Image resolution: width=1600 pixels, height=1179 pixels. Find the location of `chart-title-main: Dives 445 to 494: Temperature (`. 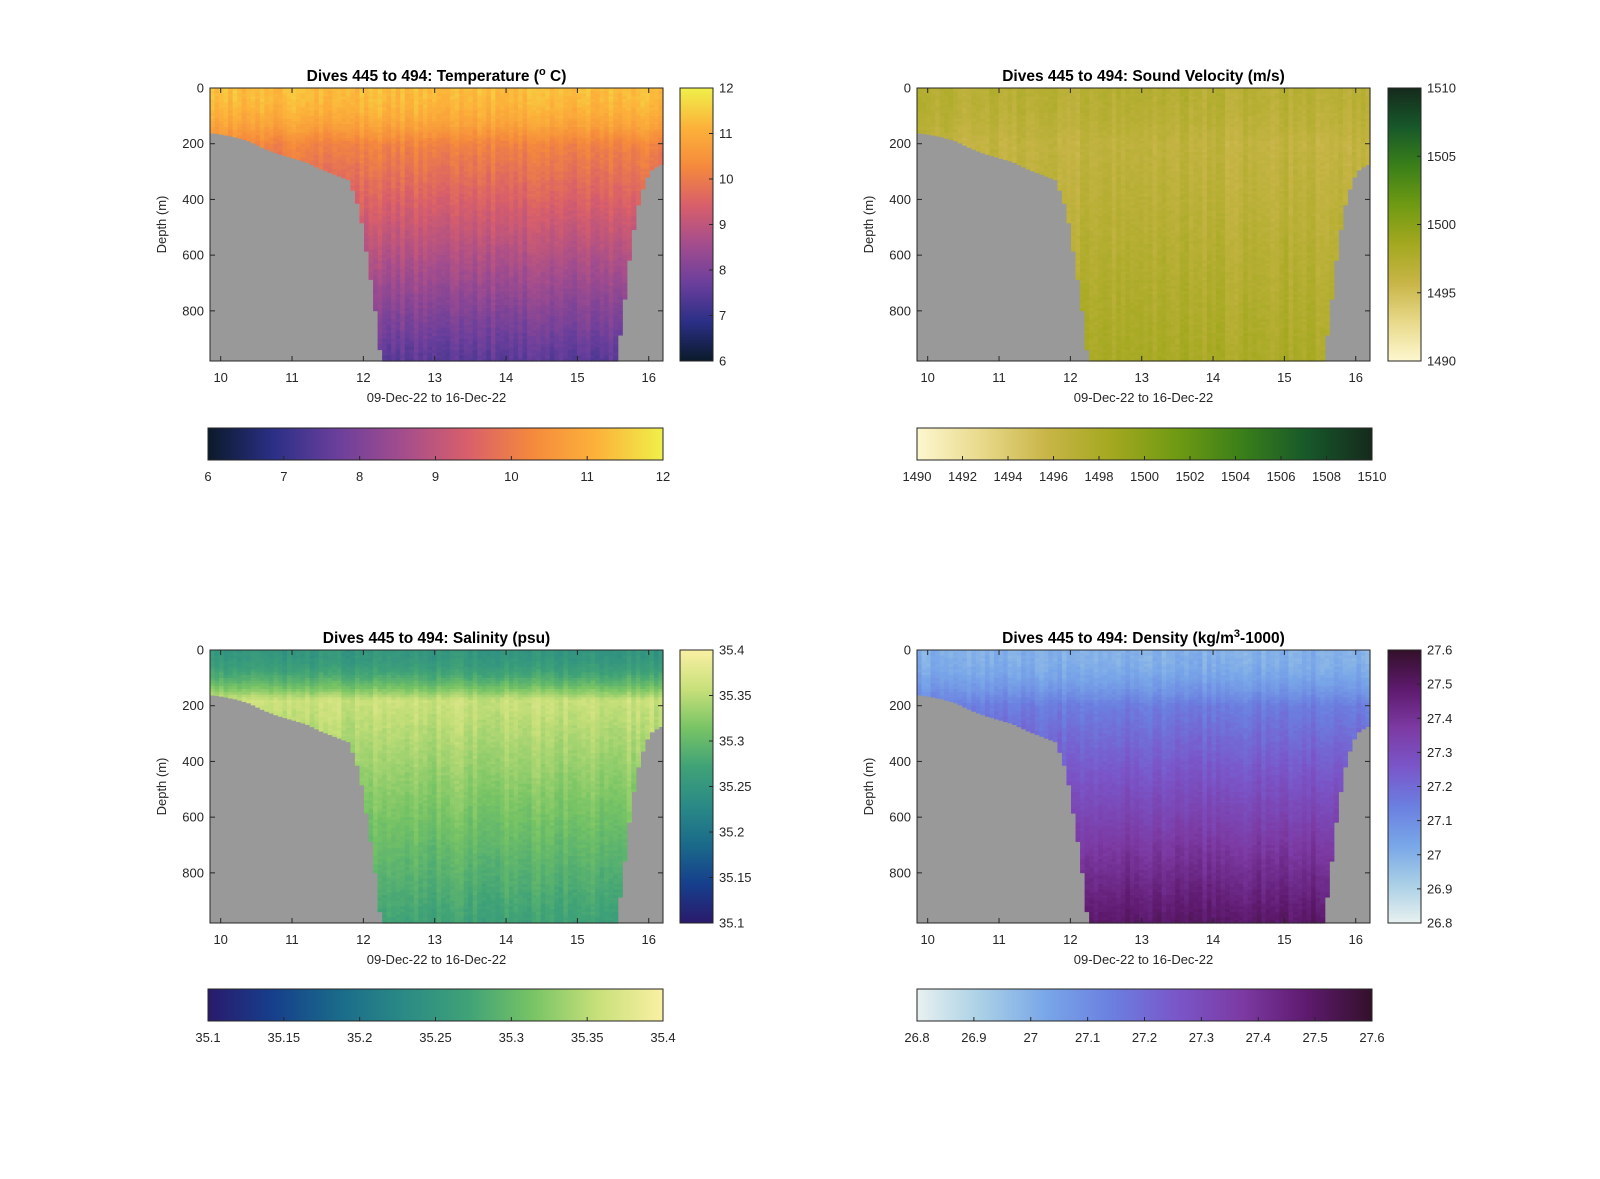

chart-title-main: Dives 445 to 494: Temperature ( is located at coordinates (423, 76).